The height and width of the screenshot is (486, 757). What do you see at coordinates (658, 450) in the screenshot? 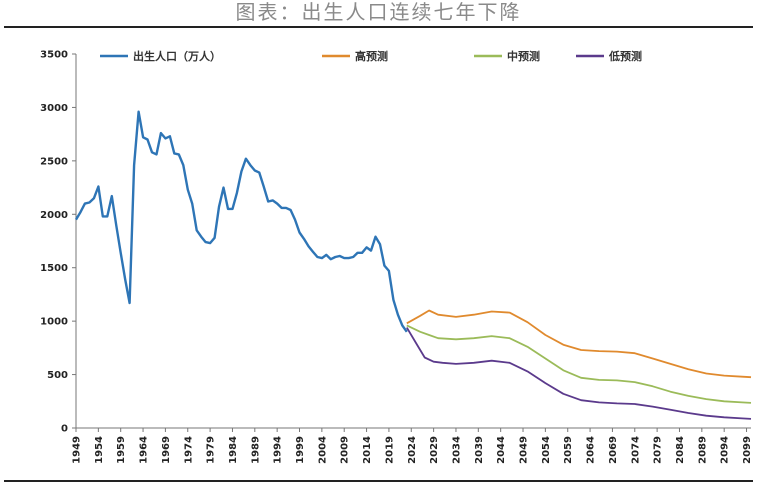
I see `x-tick-label: 2079` at bounding box center [658, 450].